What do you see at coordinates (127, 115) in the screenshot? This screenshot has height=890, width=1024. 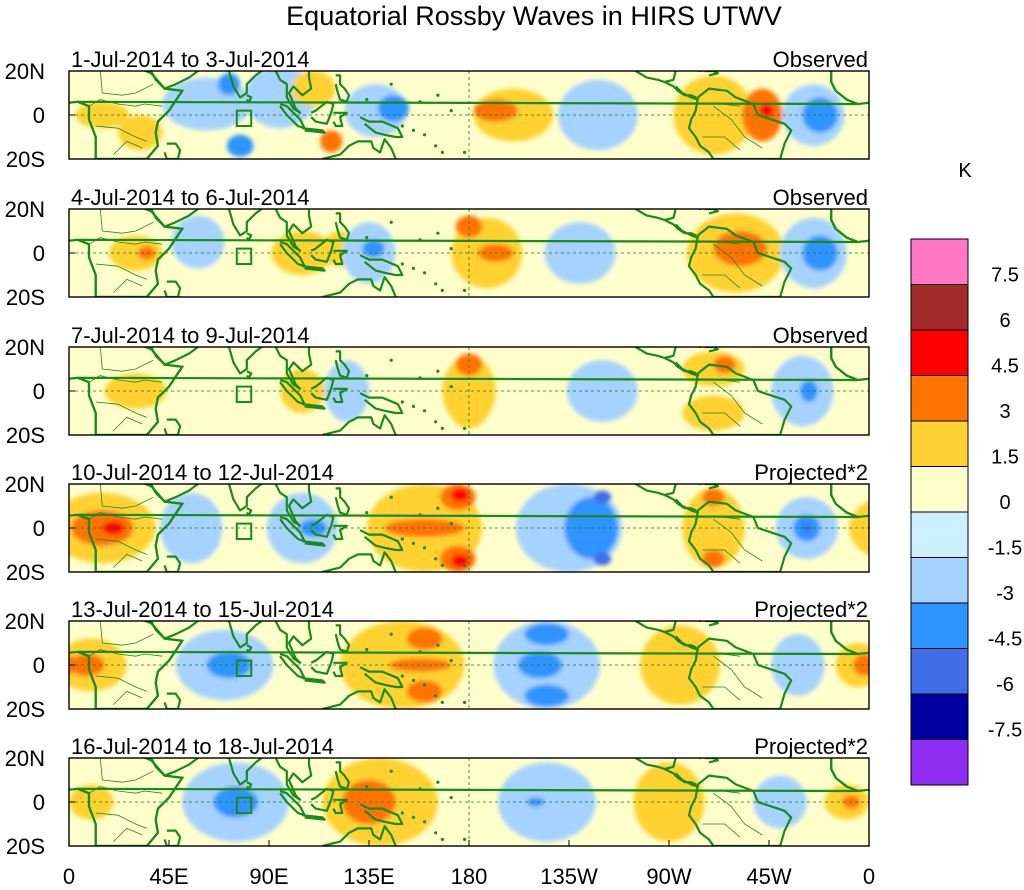 I see `coastline-africa-west` at bounding box center [127, 115].